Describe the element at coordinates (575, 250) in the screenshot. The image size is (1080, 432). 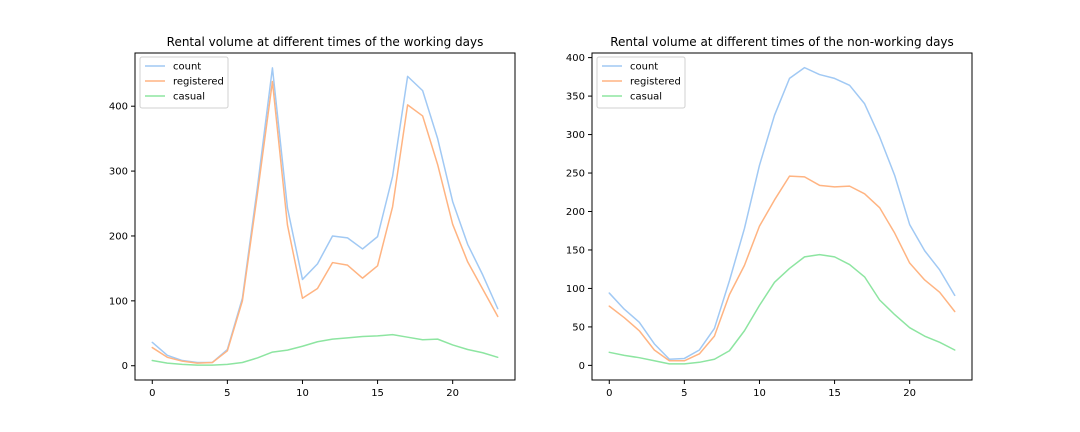
I see `y-tick-label: 150` at that location.